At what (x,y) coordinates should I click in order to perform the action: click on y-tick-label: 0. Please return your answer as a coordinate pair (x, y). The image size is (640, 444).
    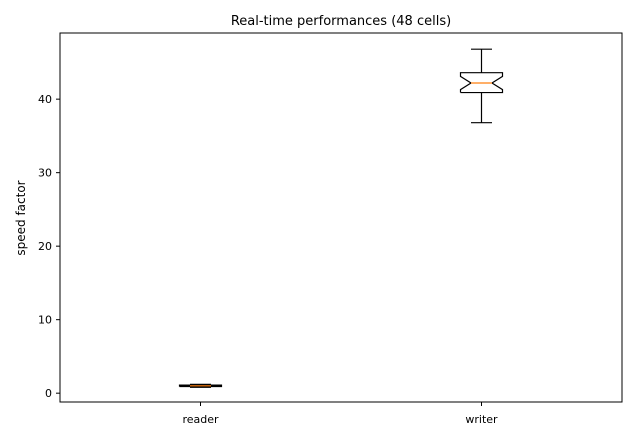
    Looking at the image, I should click on (48, 393).